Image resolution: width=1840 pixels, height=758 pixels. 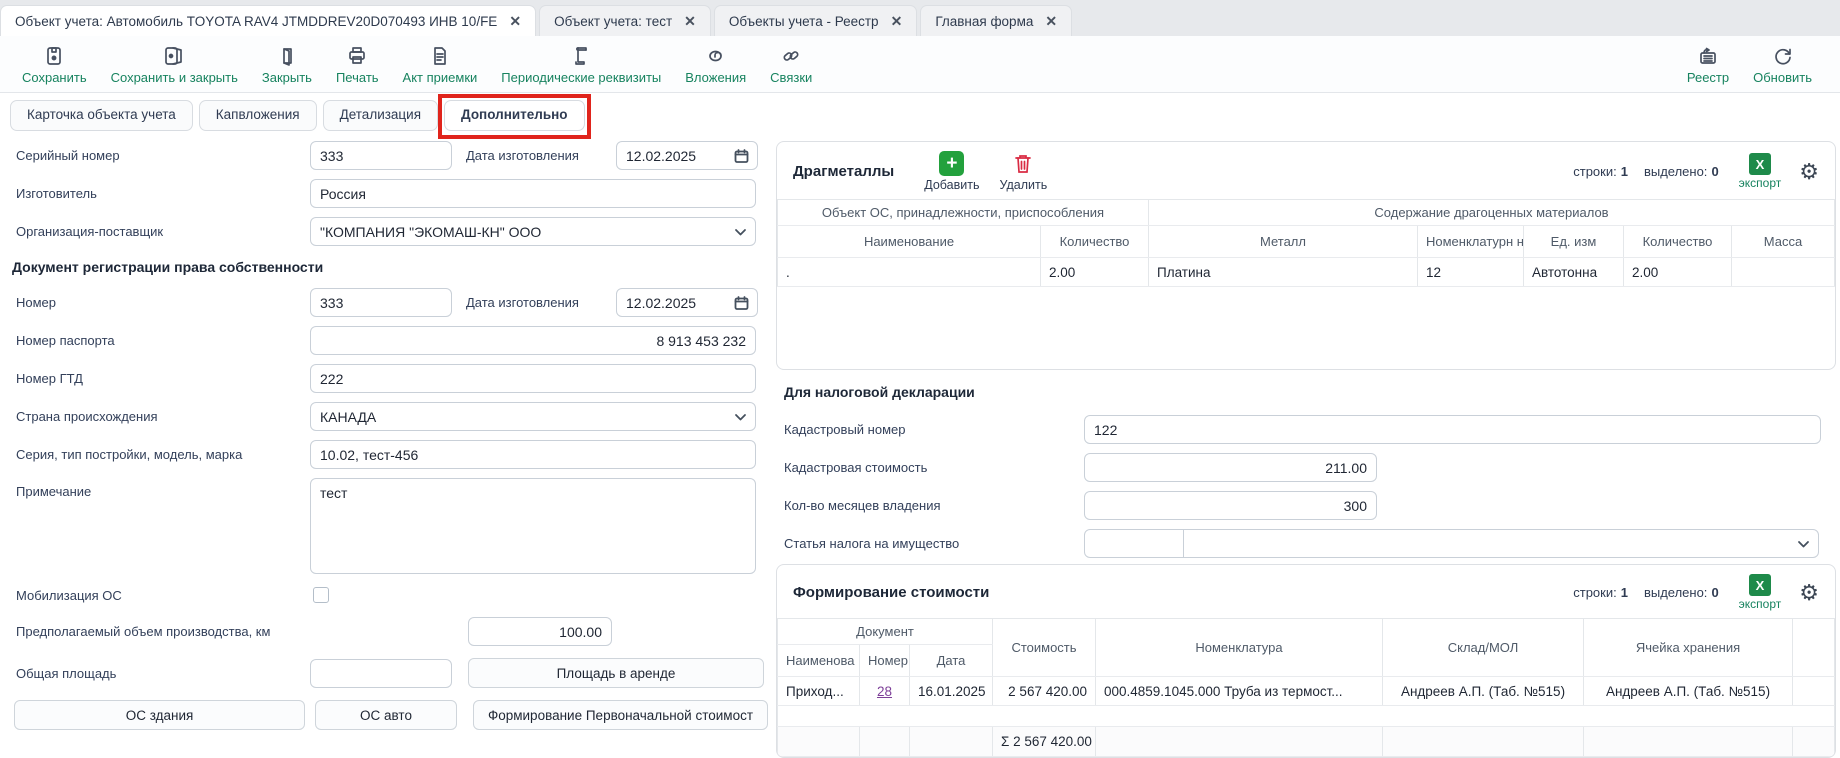 I want to click on registry-button: Реестр, so click(x=1708, y=65).